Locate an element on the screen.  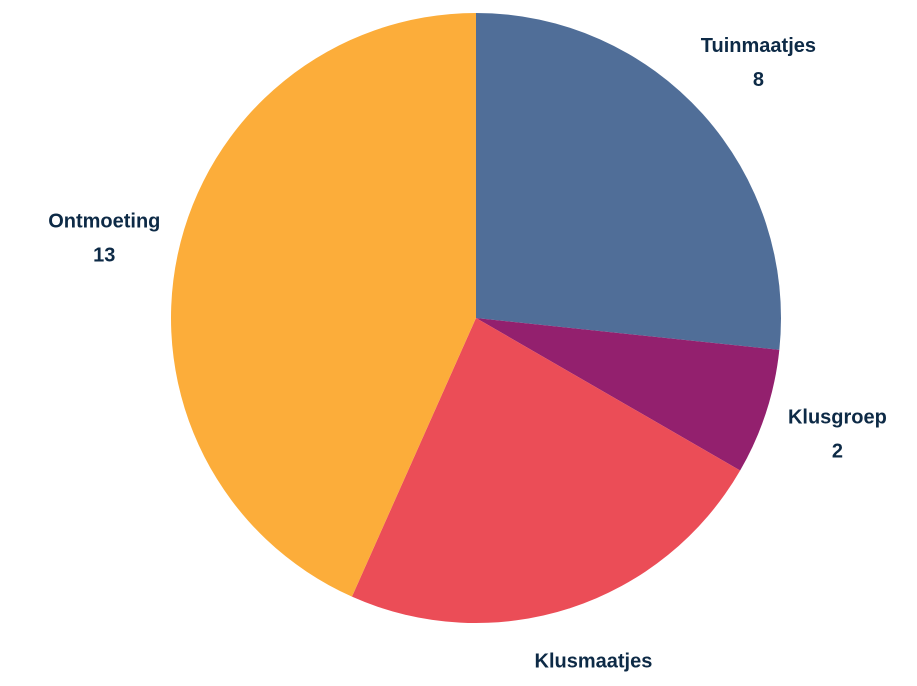
slice-label: Klusmaatjes is located at coordinates (594, 662).